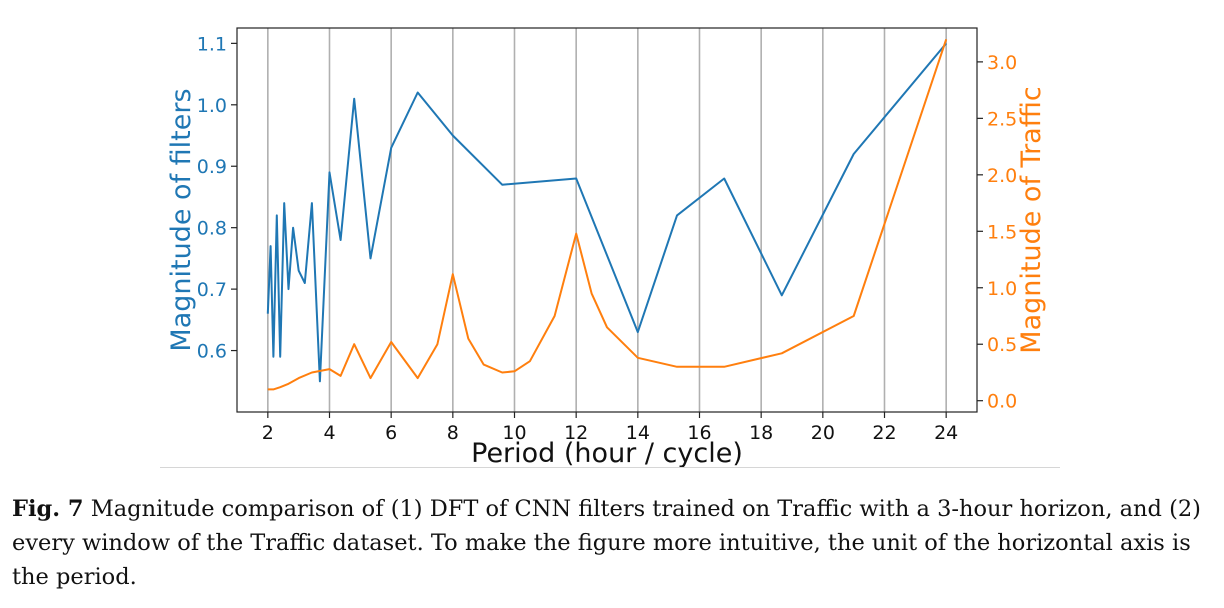 This screenshot has height=608, width=1224. I want to click on x-tick-label: 18, so click(761, 433).